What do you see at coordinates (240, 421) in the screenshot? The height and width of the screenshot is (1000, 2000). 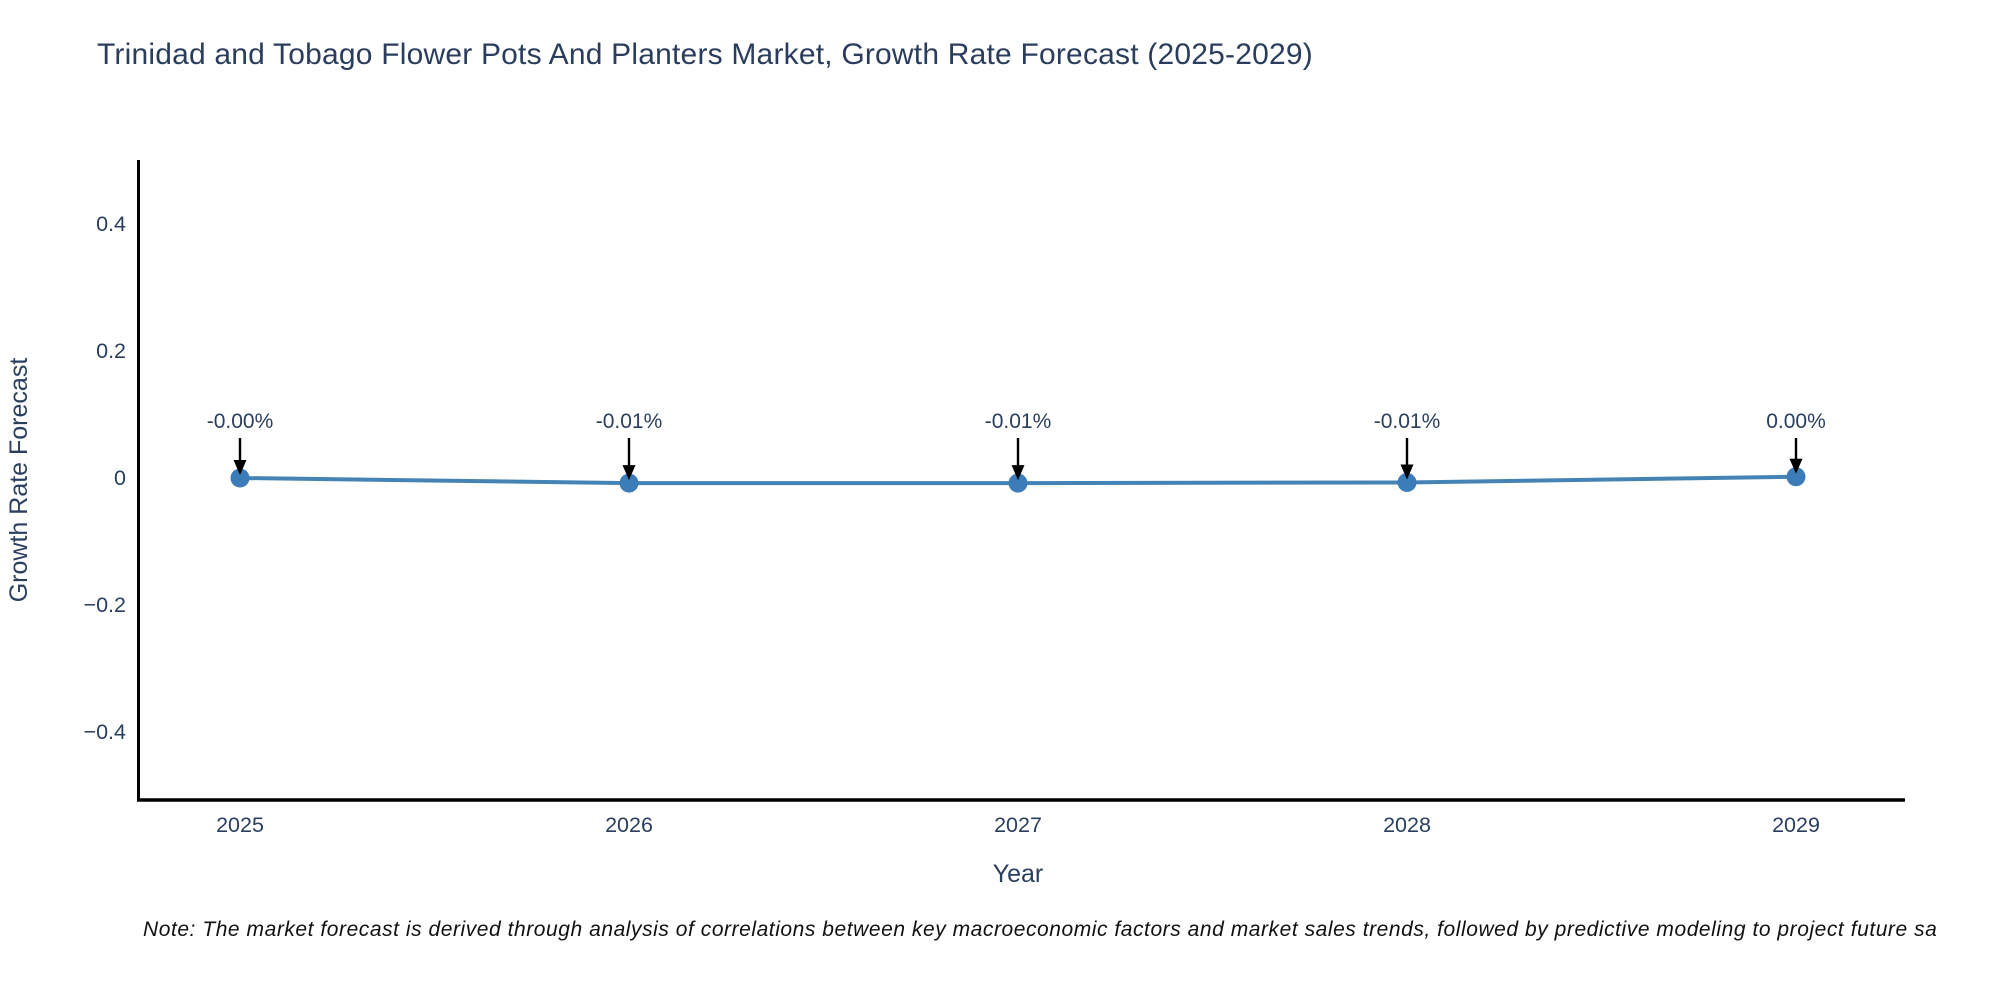 I see `point-value-label: -0.00%` at bounding box center [240, 421].